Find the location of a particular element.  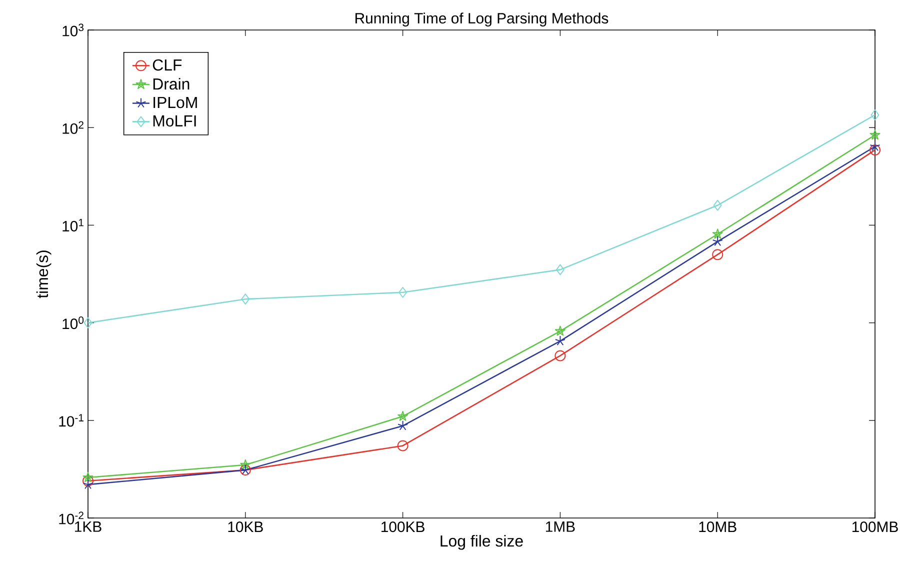

x-axis-title: Log file size is located at coordinates (481, 542).